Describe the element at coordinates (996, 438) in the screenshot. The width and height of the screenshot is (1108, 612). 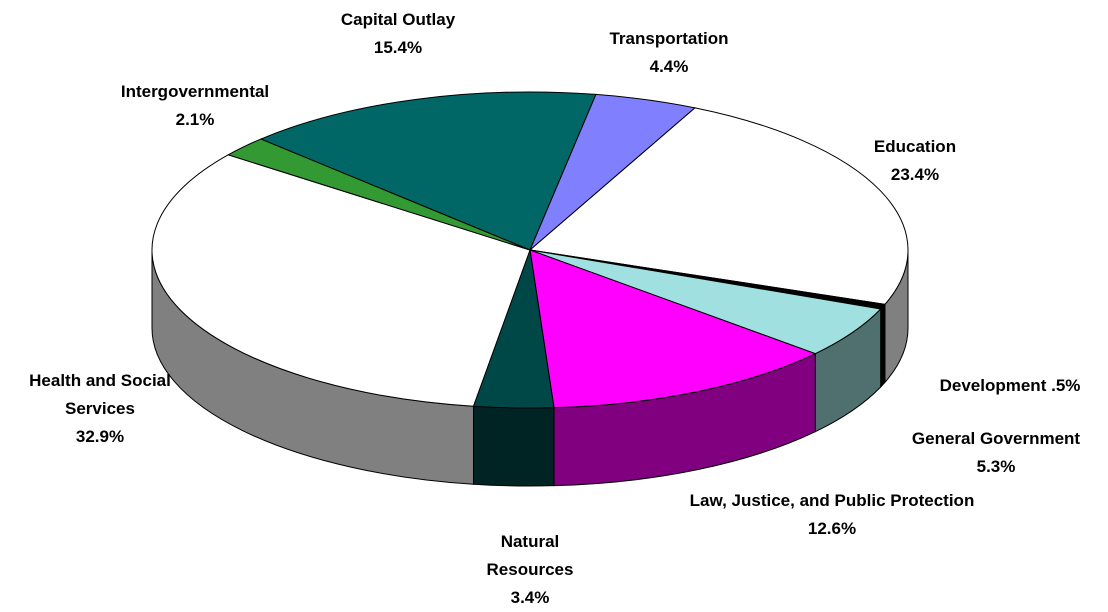
I see `category-label: General Government` at that location.